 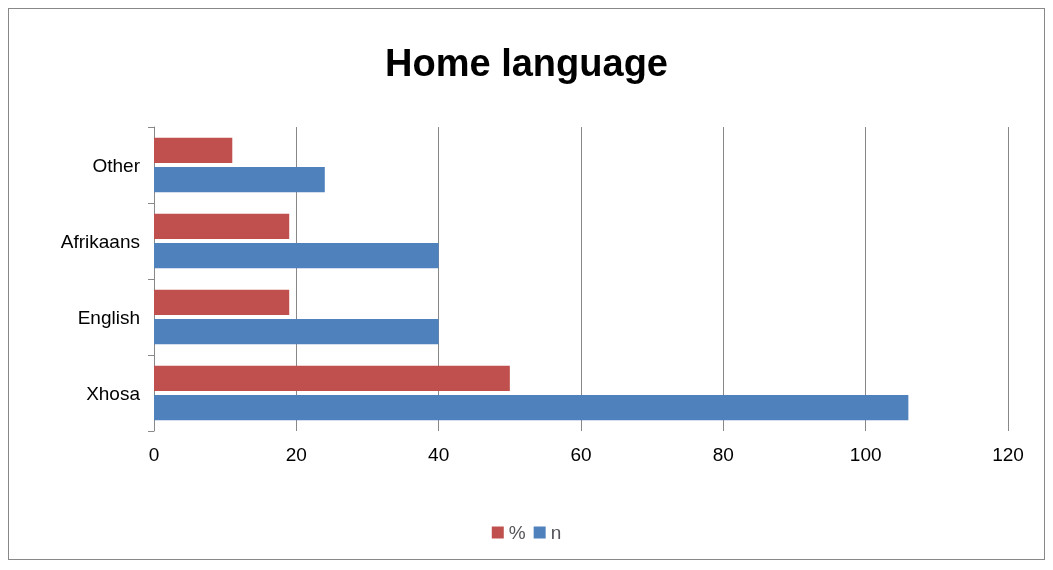 What do you see at coordinates (100, 241) in the screenshot?
I see `y-tick-label: Afrikaans` at bounding box center [100, 241].